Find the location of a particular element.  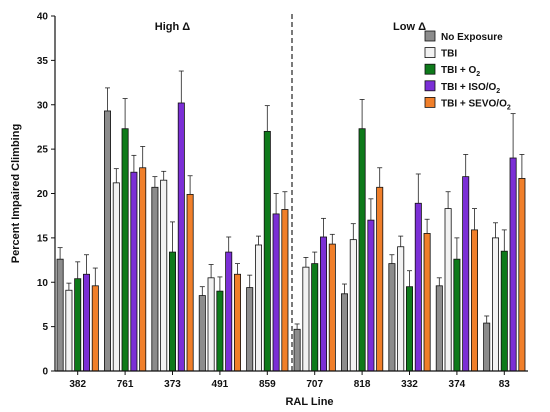

legend-label-1: TBI is located at coordinates (449, 54).